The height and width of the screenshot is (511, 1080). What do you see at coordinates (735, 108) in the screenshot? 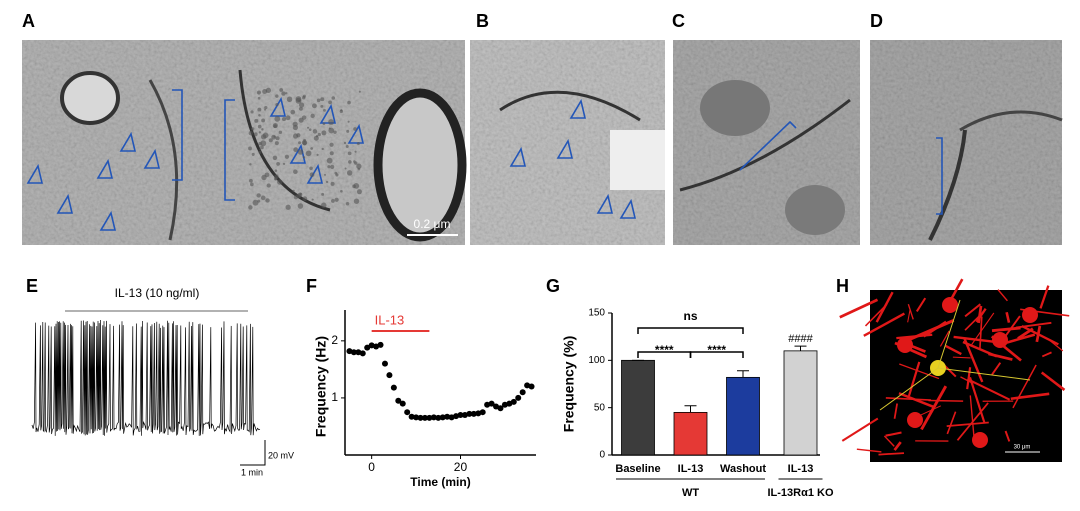
I see `mitochondrion` at bounding box center [735, 108].